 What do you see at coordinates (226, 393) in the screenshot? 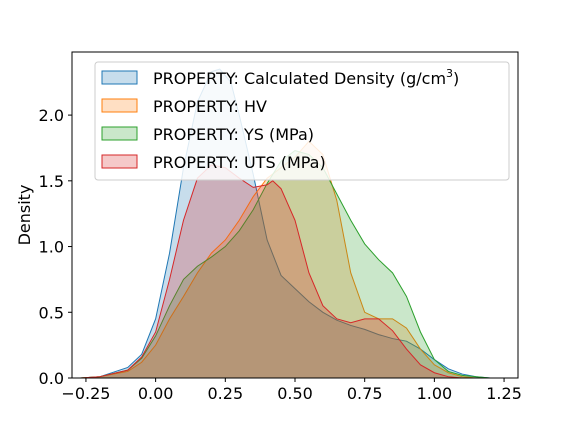
I see `x-tick-label: 0.25` at bounding box center [226, 393].